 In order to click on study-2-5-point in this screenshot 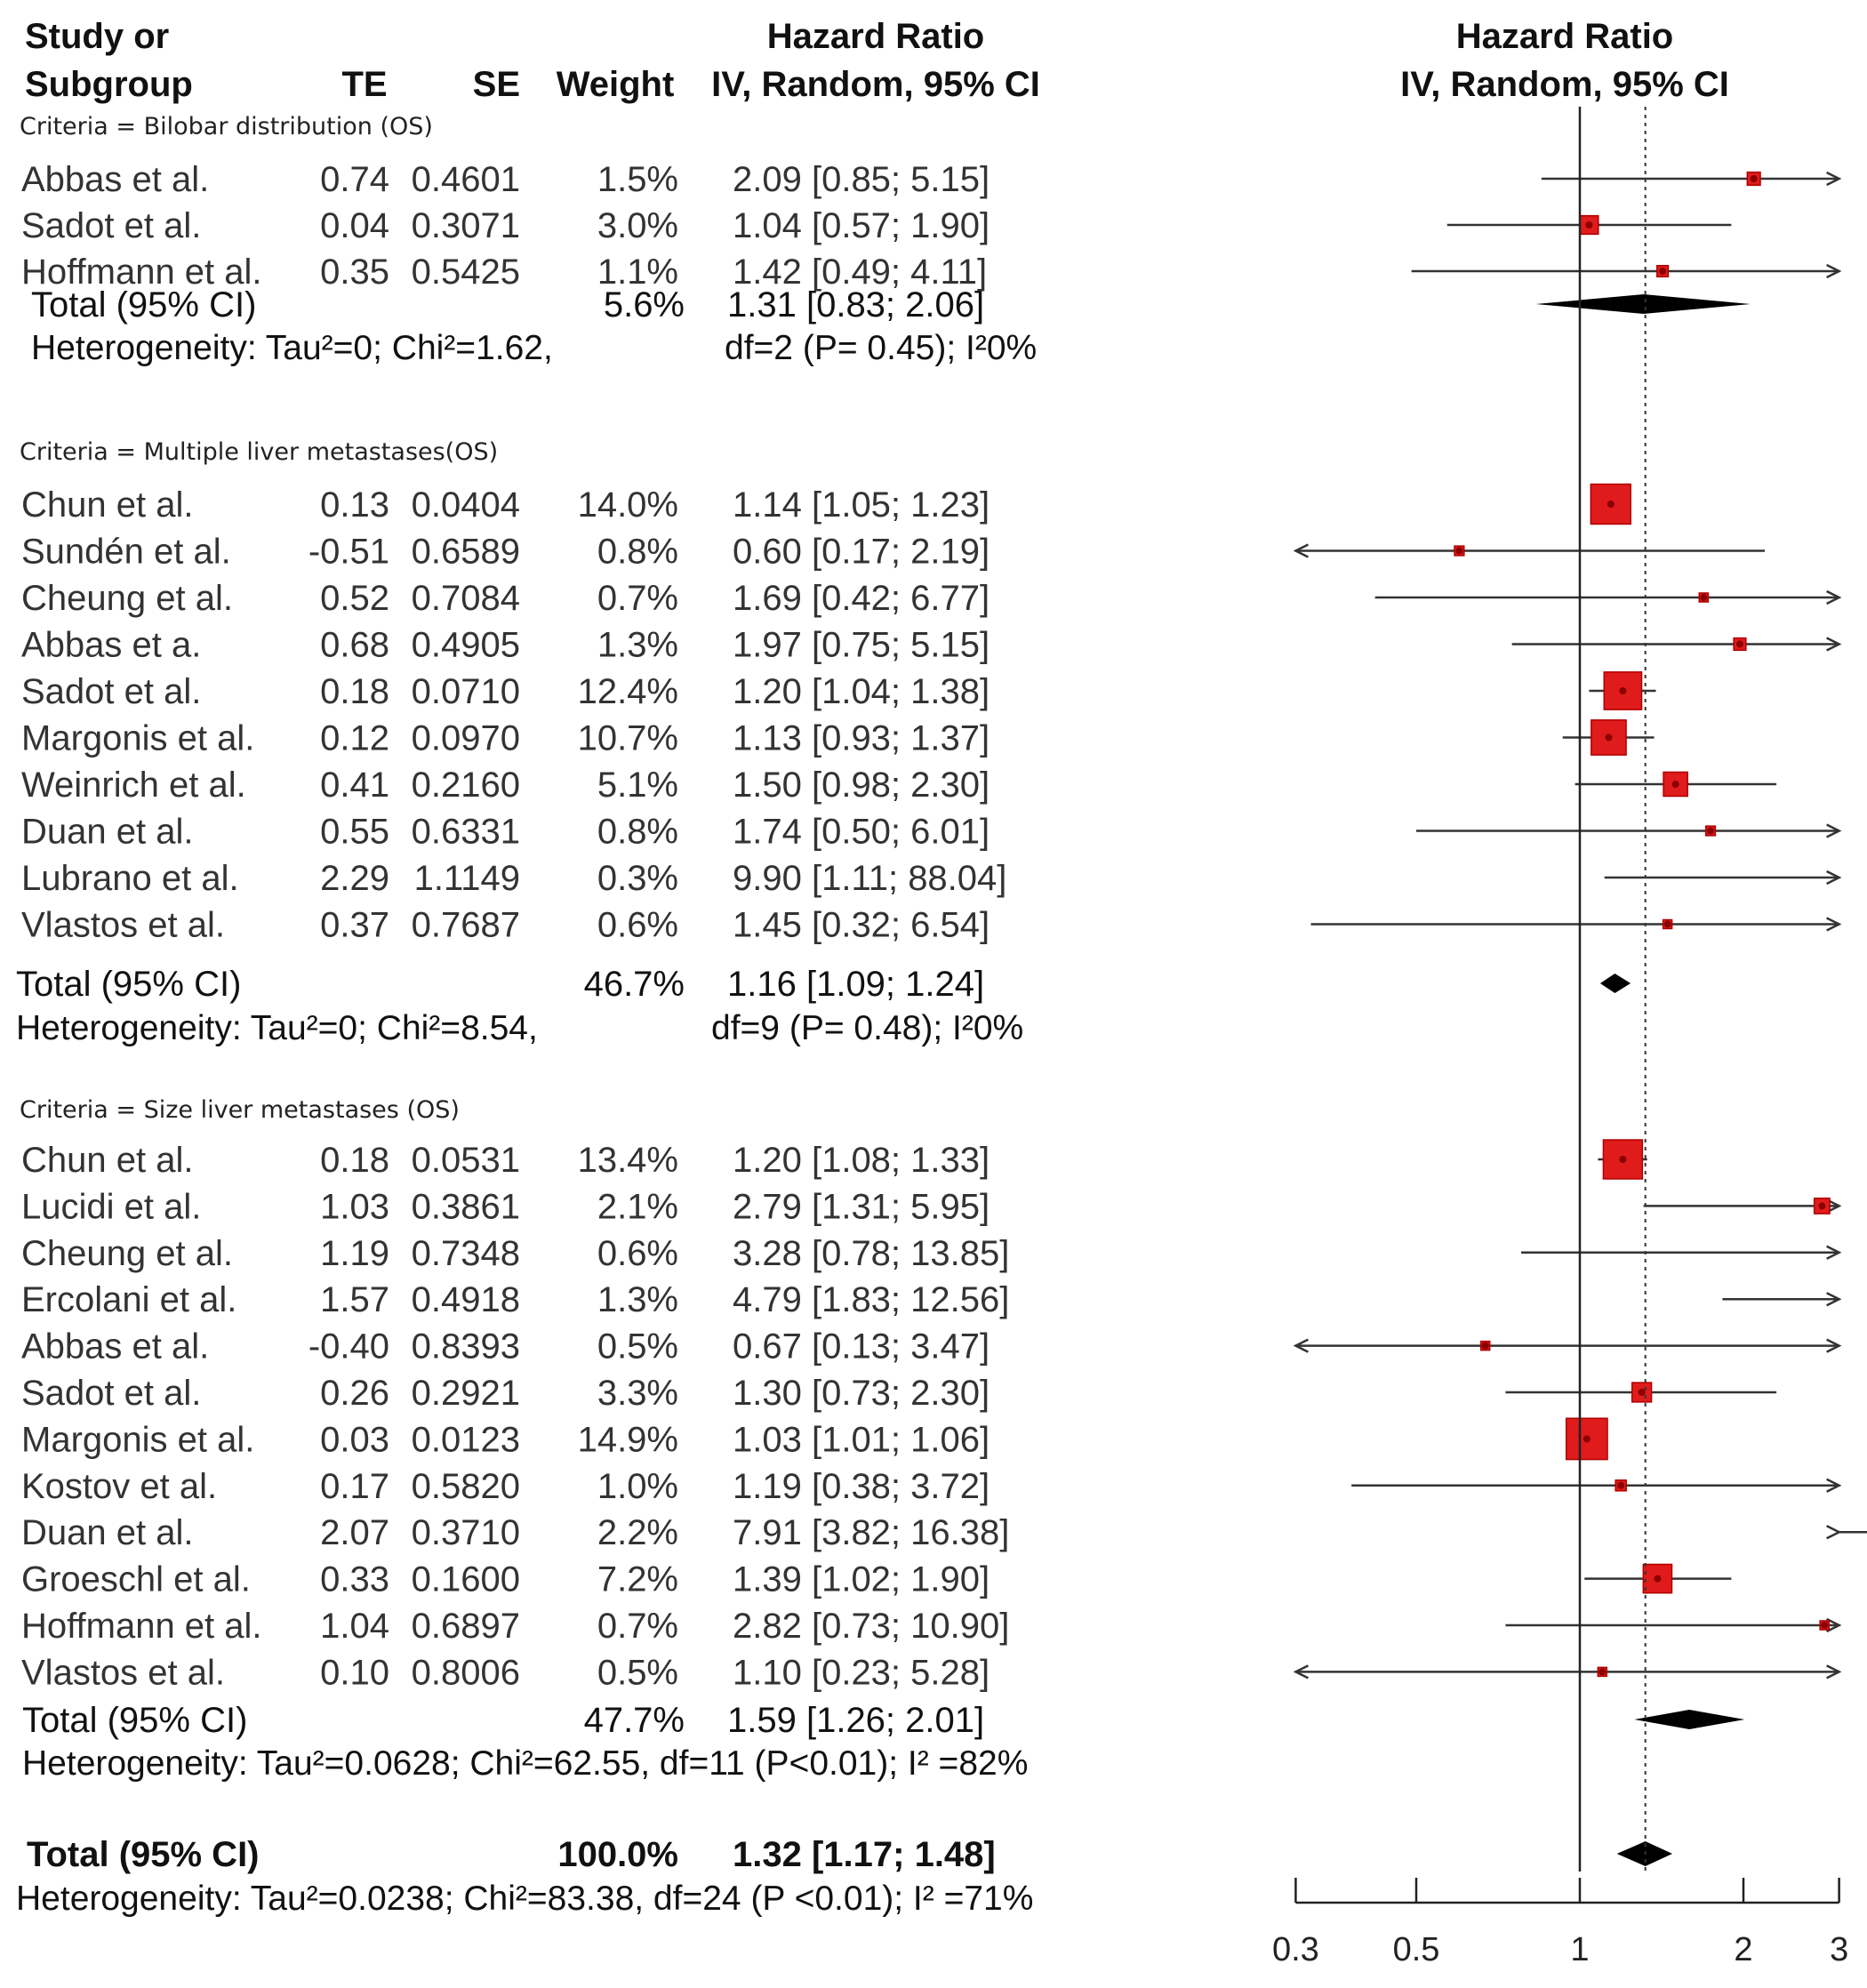, I will do `click(1642, 1392)`.